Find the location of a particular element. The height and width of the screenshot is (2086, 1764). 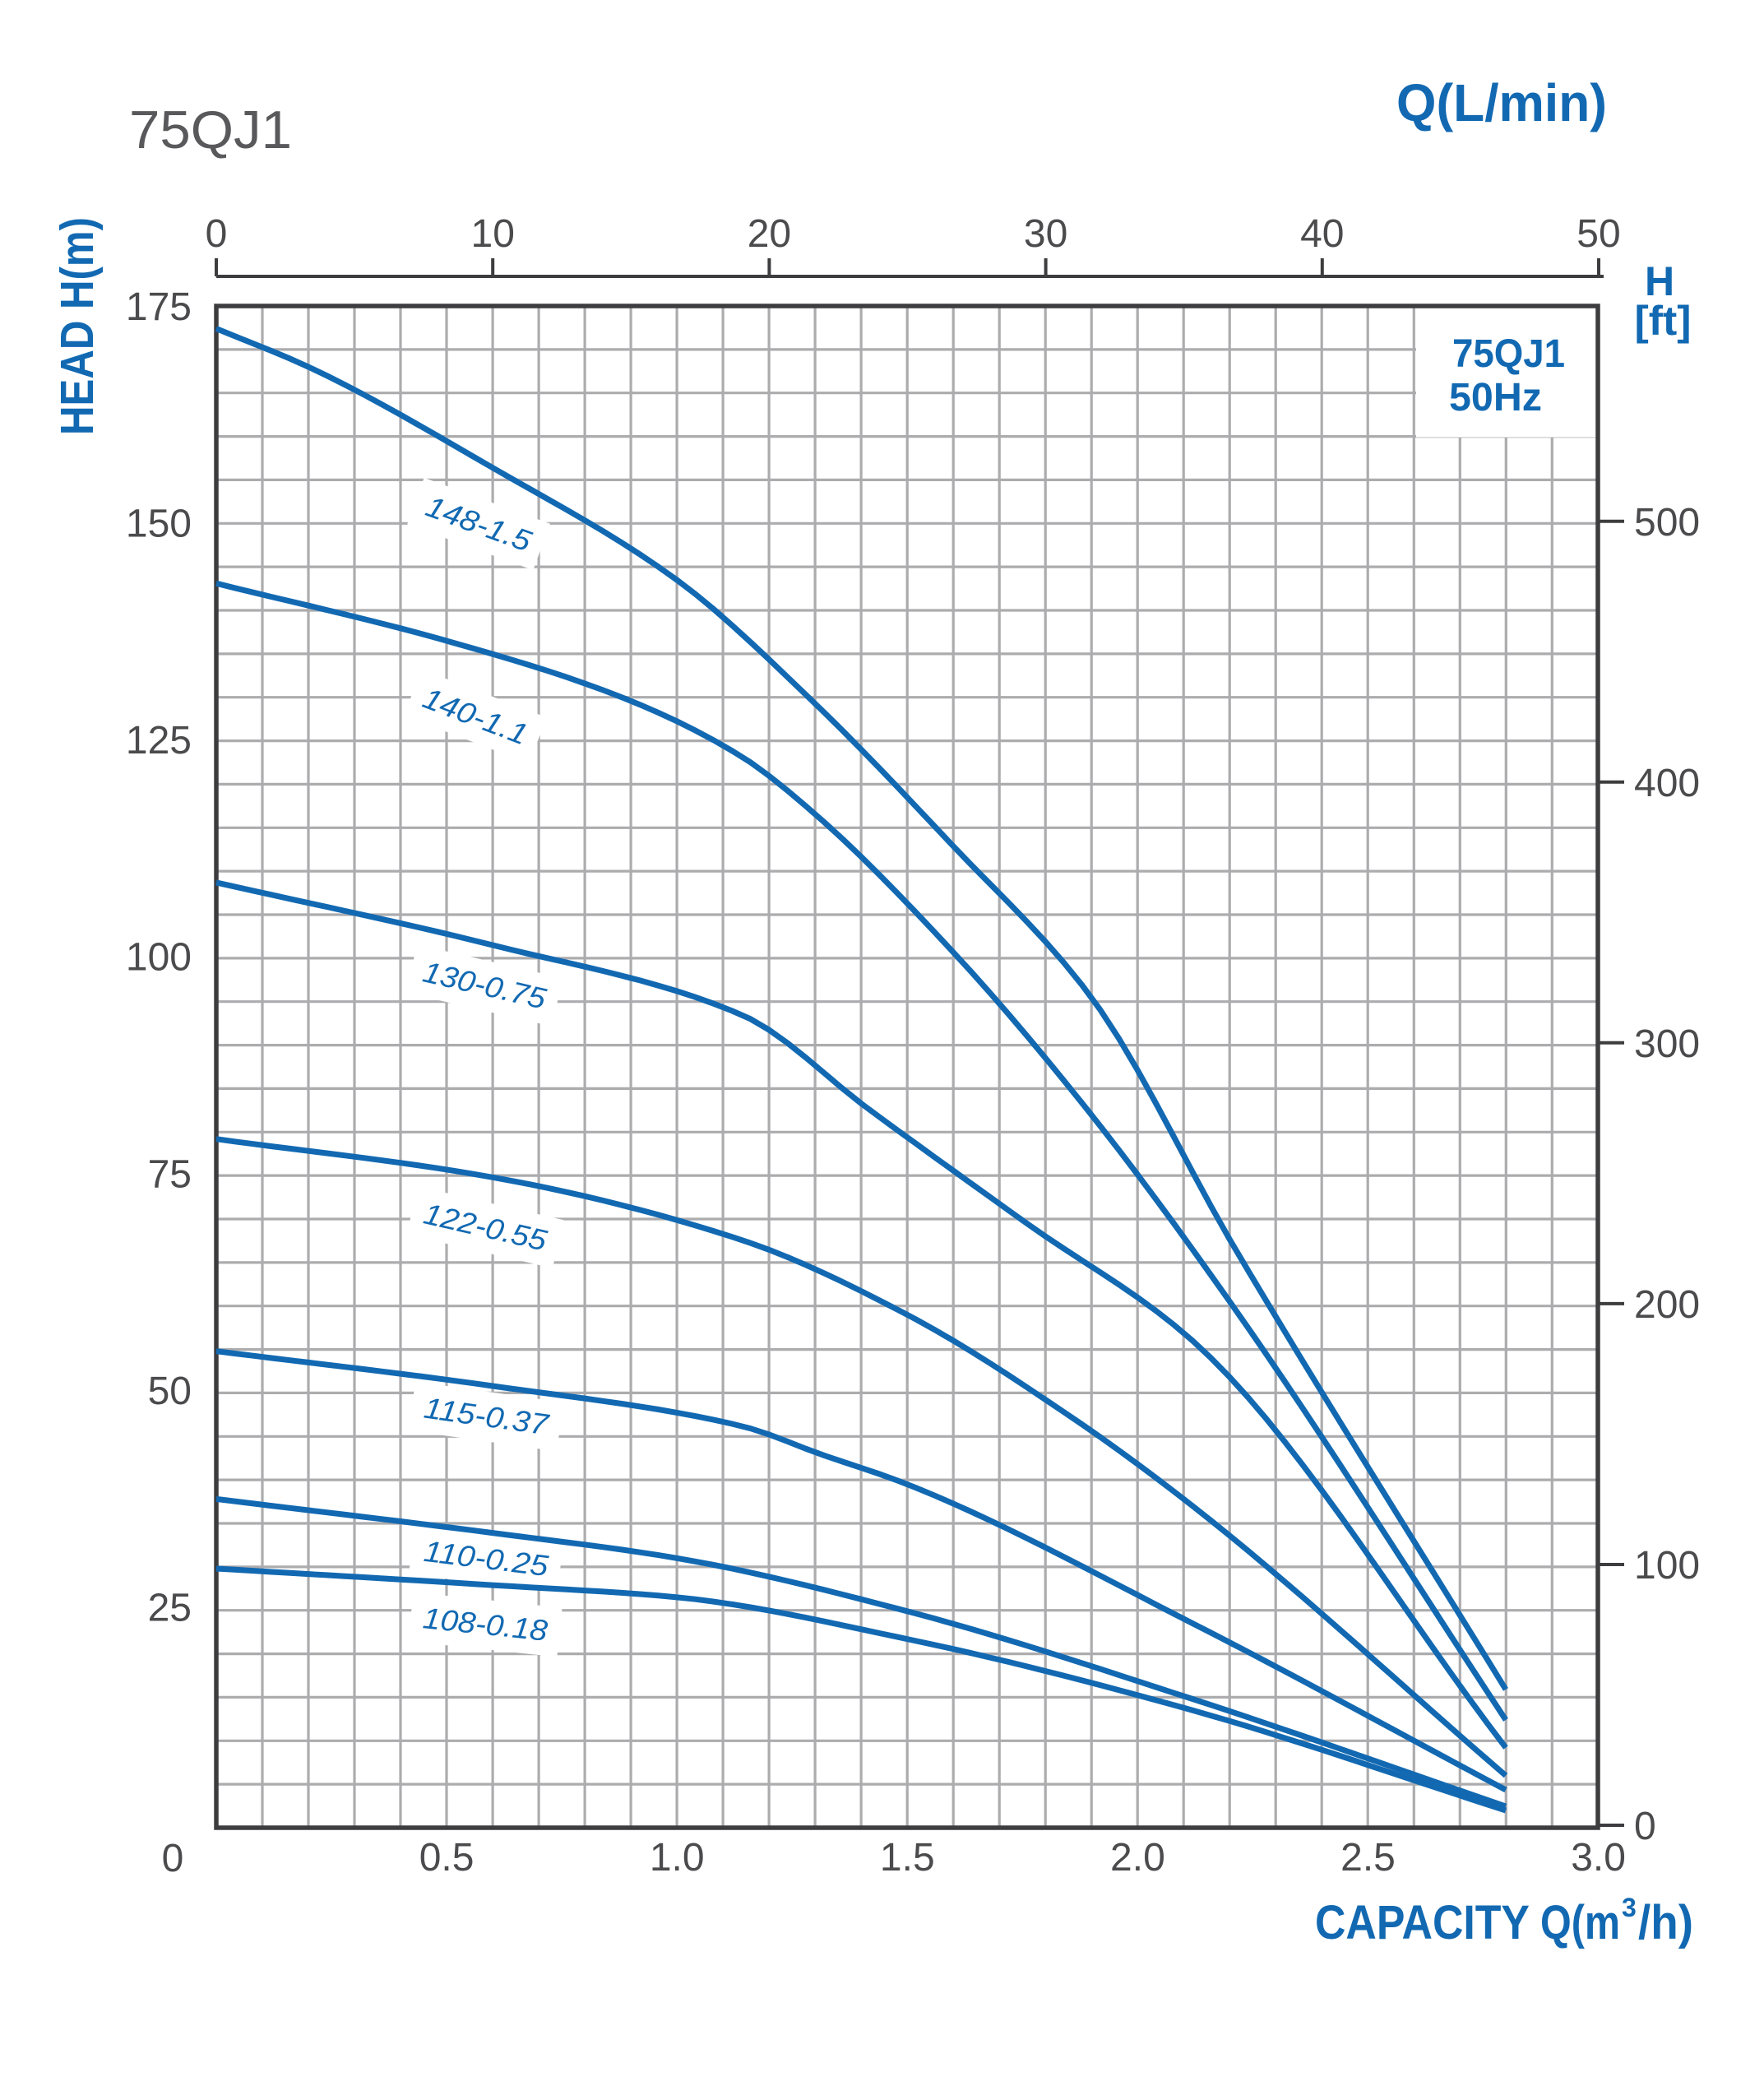

svg-text: 500 is located at coordinates (1667, 523).